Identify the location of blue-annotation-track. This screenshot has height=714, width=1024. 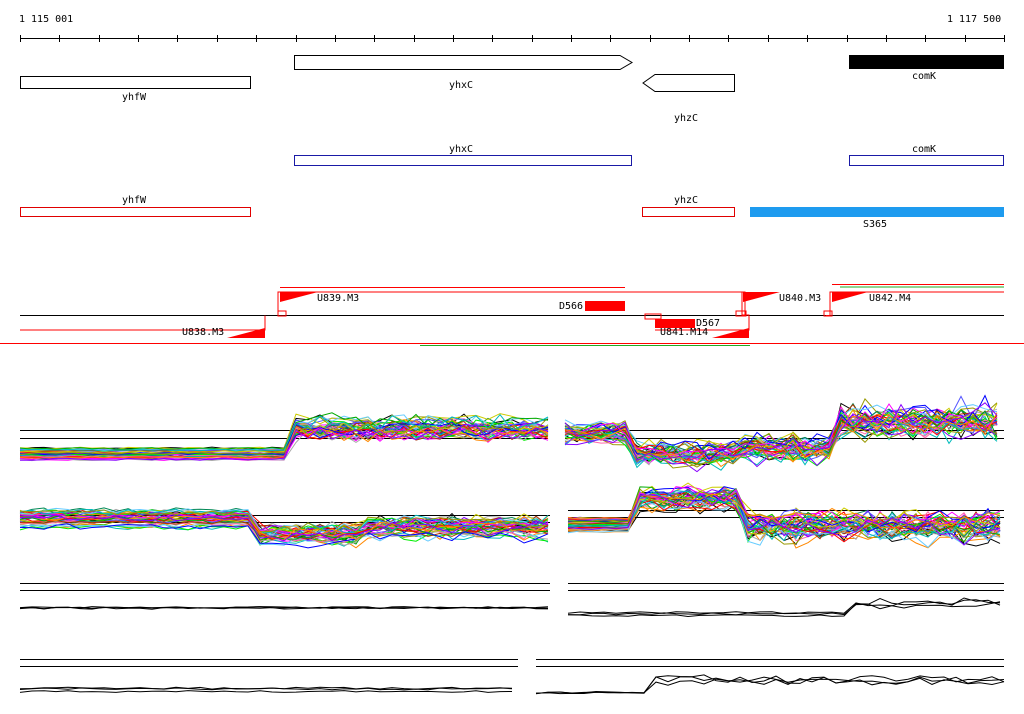
(649, 160).